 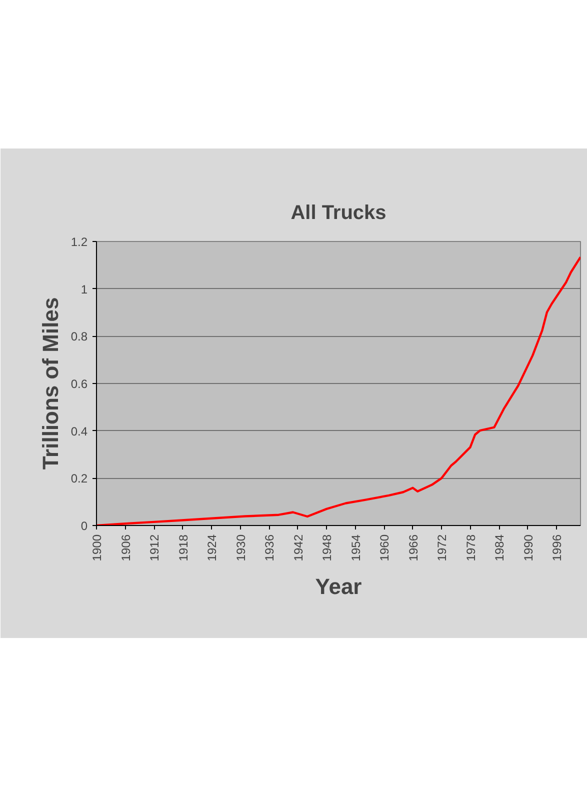 I want to click on x-tick-label: 1924, so click(x=212, y=548).